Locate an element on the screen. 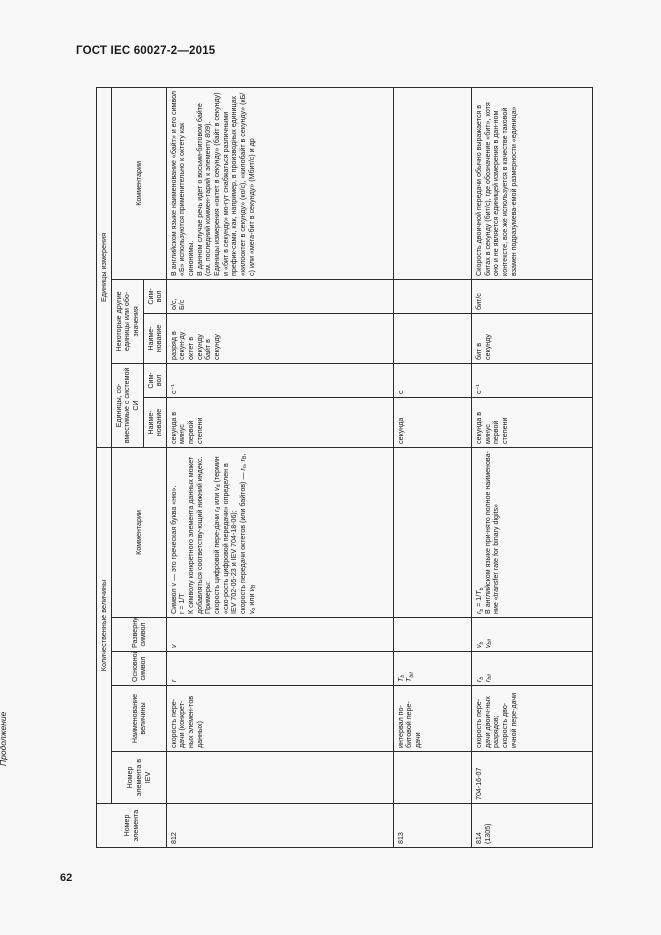  cell-main-symbol: Tb Tbit is located at coordinates (432, 668).